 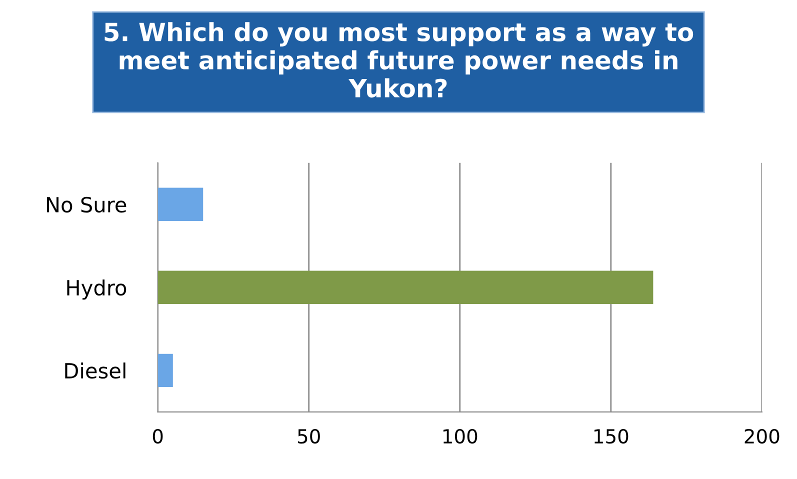 I want to click on chart-title: 5. Which do you most support as a way to meet anticipated future power needs in Yukon?, so click(x=399, y=60).